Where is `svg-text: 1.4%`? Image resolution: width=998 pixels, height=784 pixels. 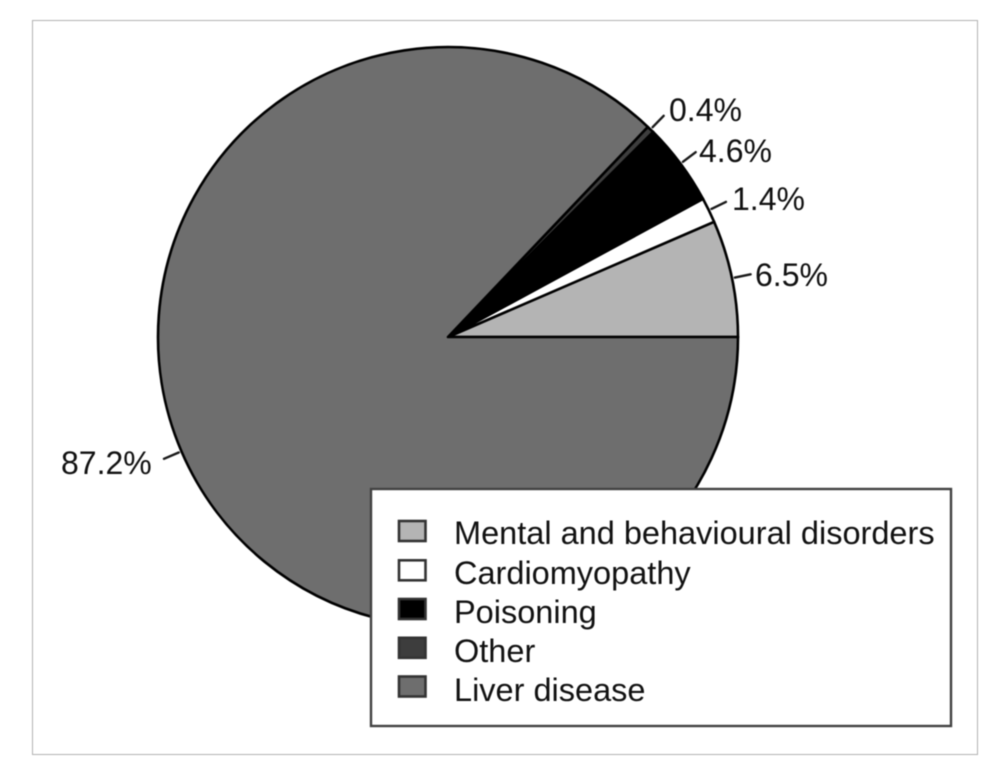
svg-text: 1.4% is located at coordinates (768, 199).